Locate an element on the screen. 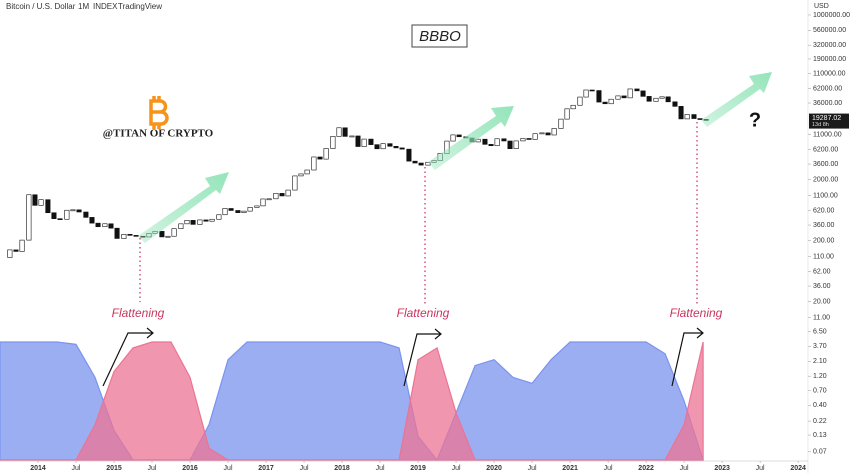 Image resolution: width=850 pixels, height=473 pixels. source: TradingView is located at coordinates (140, 6).